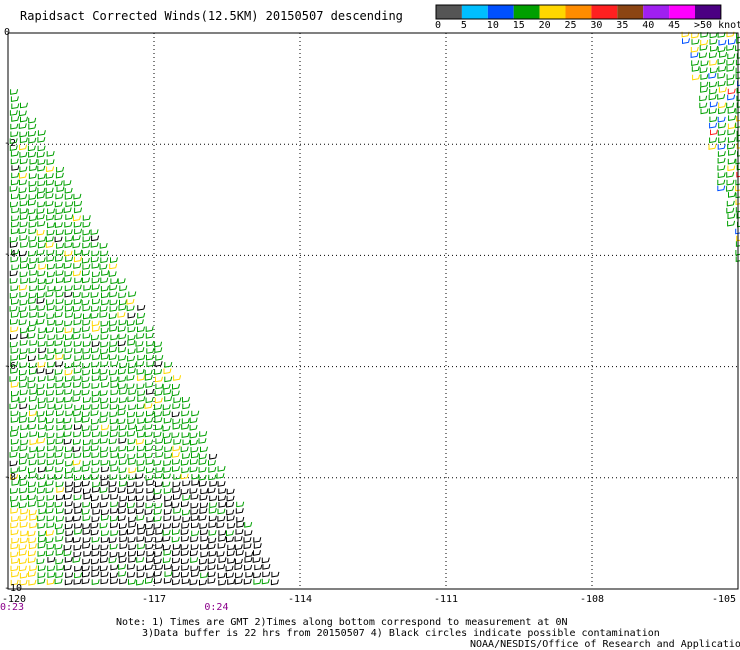  Describe the element at coordinates (12, 607) in the screenshot. I see `time-label: 0:23` at that location.